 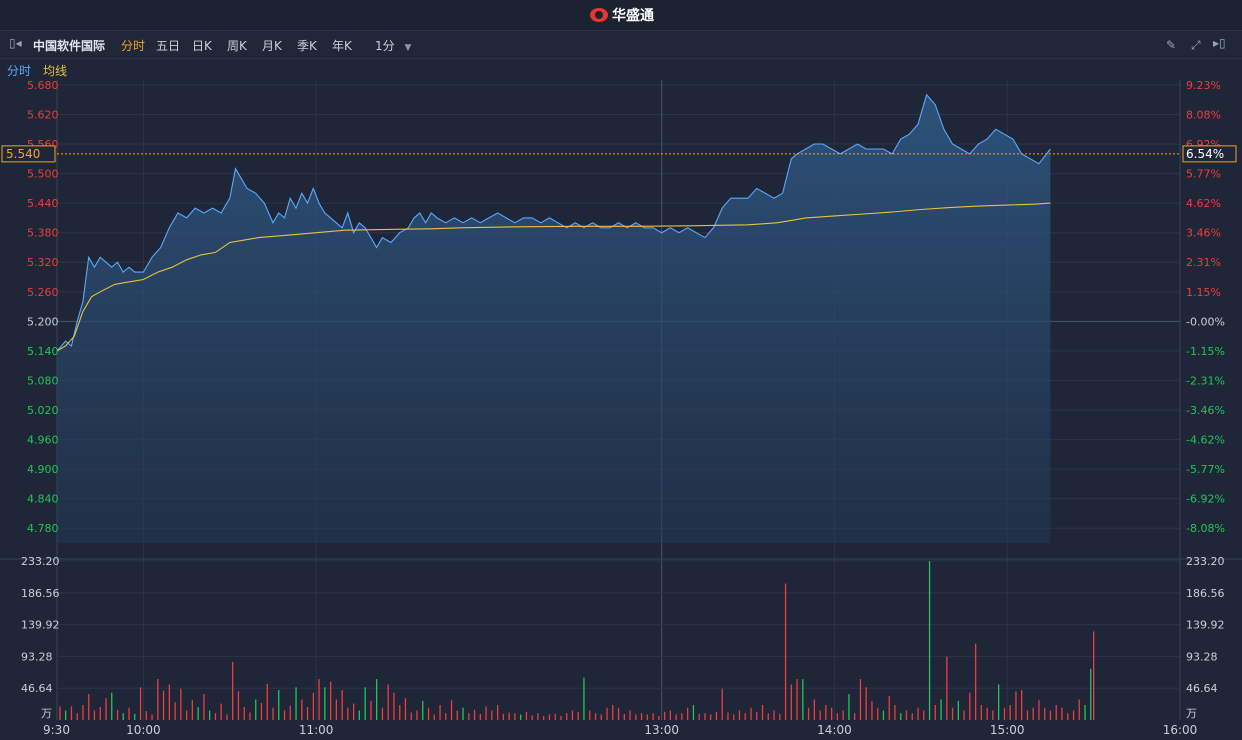 What do you see at coordinates (202, 46) in the screenshot?
I see `tab-daily-k: 日K` at bounding box center [202, 46].